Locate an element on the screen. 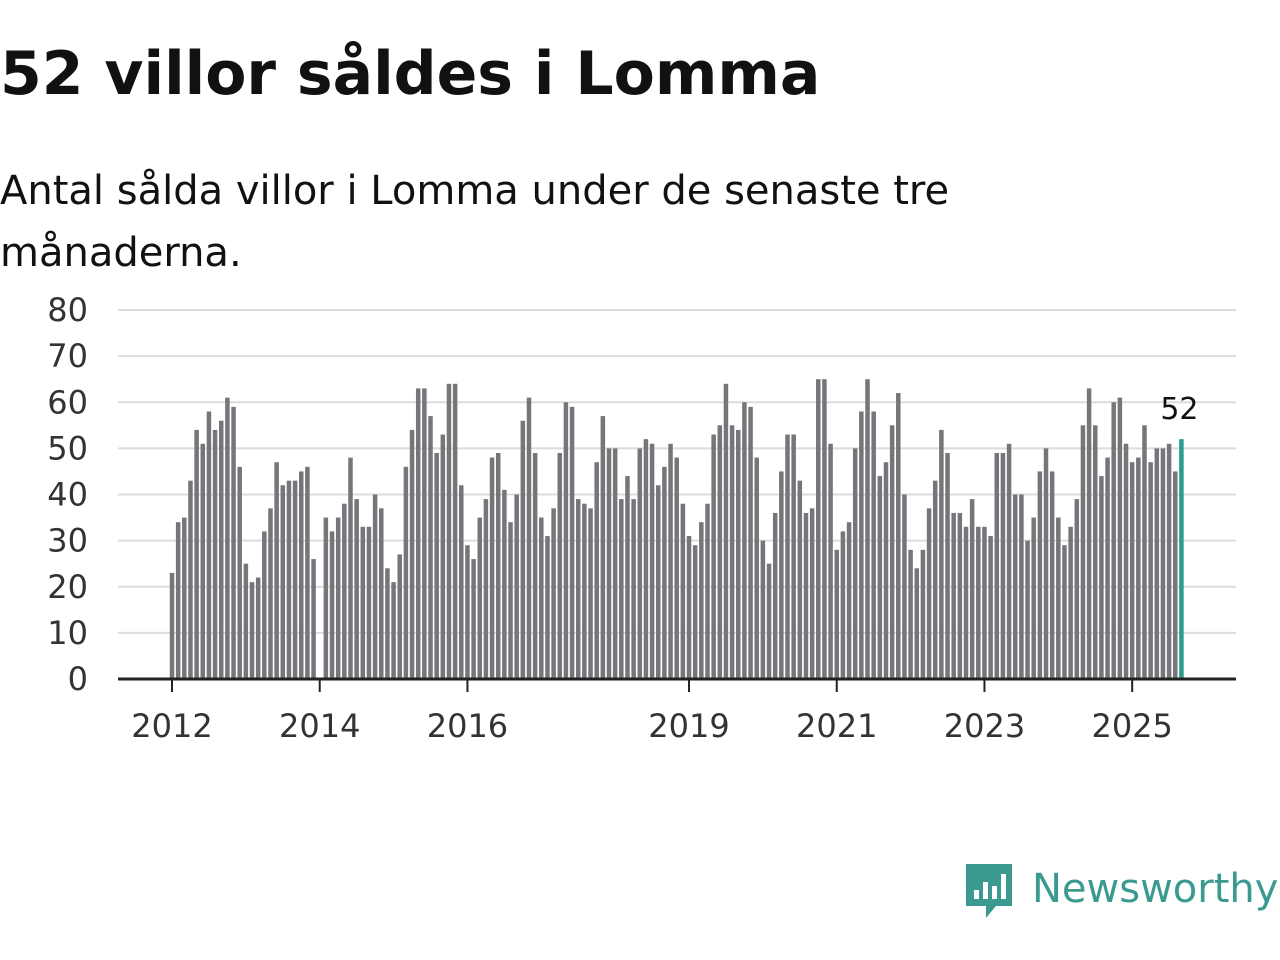 The image size is (1280, 960). y-tick-label-40: 40 is located at coordinates (67, 495).